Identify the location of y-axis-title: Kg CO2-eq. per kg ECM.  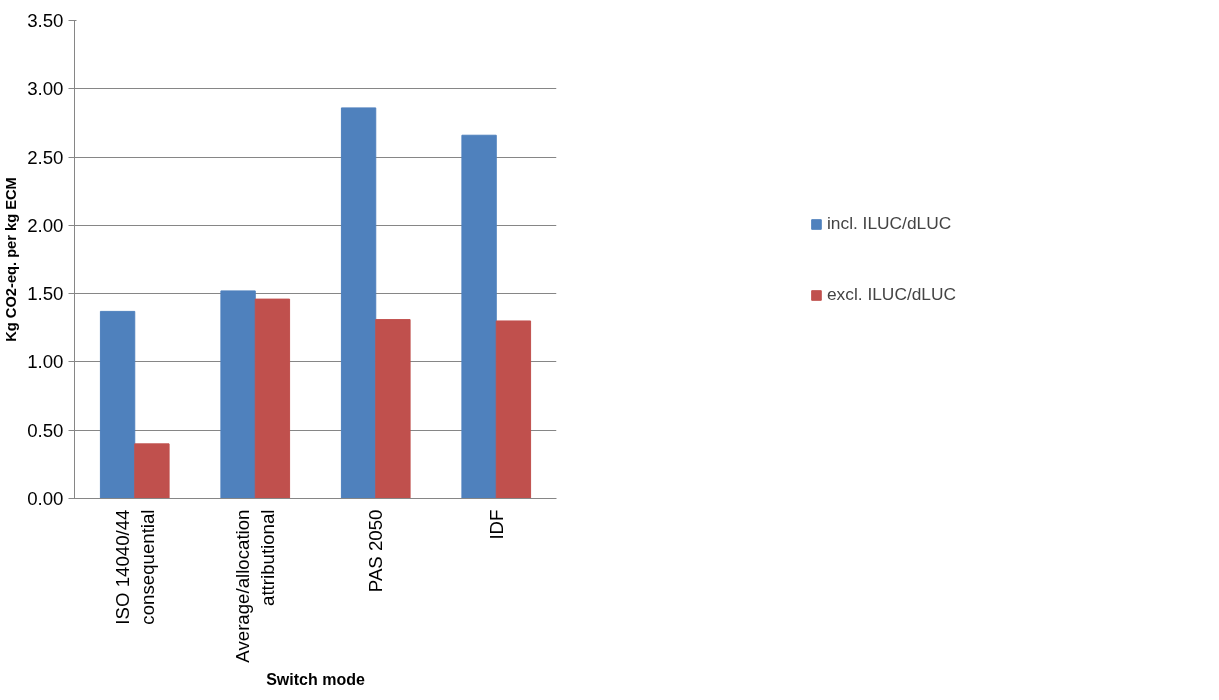
(11, 259).